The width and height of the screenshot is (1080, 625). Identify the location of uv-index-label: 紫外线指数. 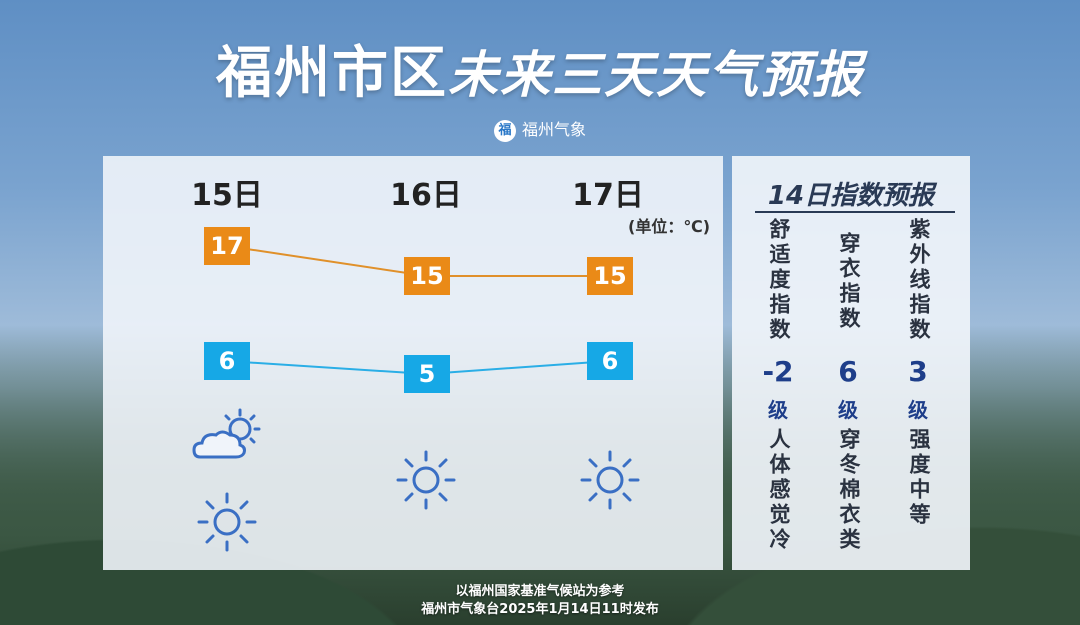
(919, 280).